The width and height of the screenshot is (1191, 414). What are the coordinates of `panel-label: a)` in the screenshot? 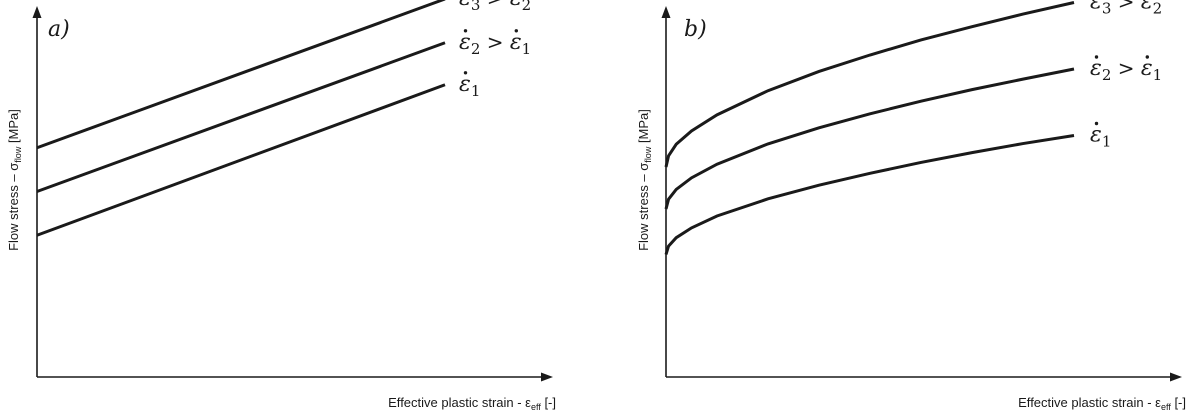 It's located at (59, 29).